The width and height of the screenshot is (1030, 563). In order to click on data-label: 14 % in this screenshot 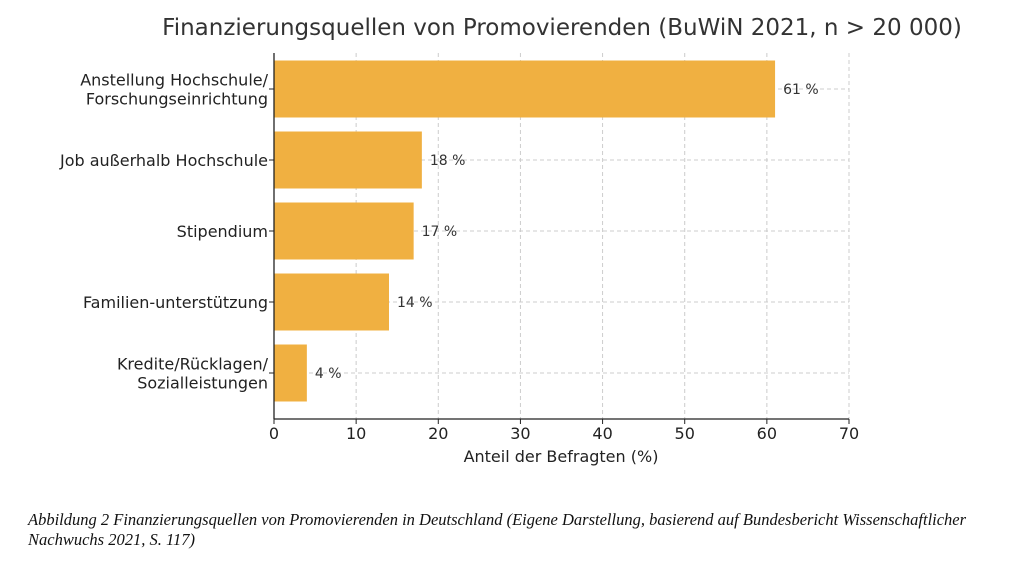, I will do `click(415, 303)`.